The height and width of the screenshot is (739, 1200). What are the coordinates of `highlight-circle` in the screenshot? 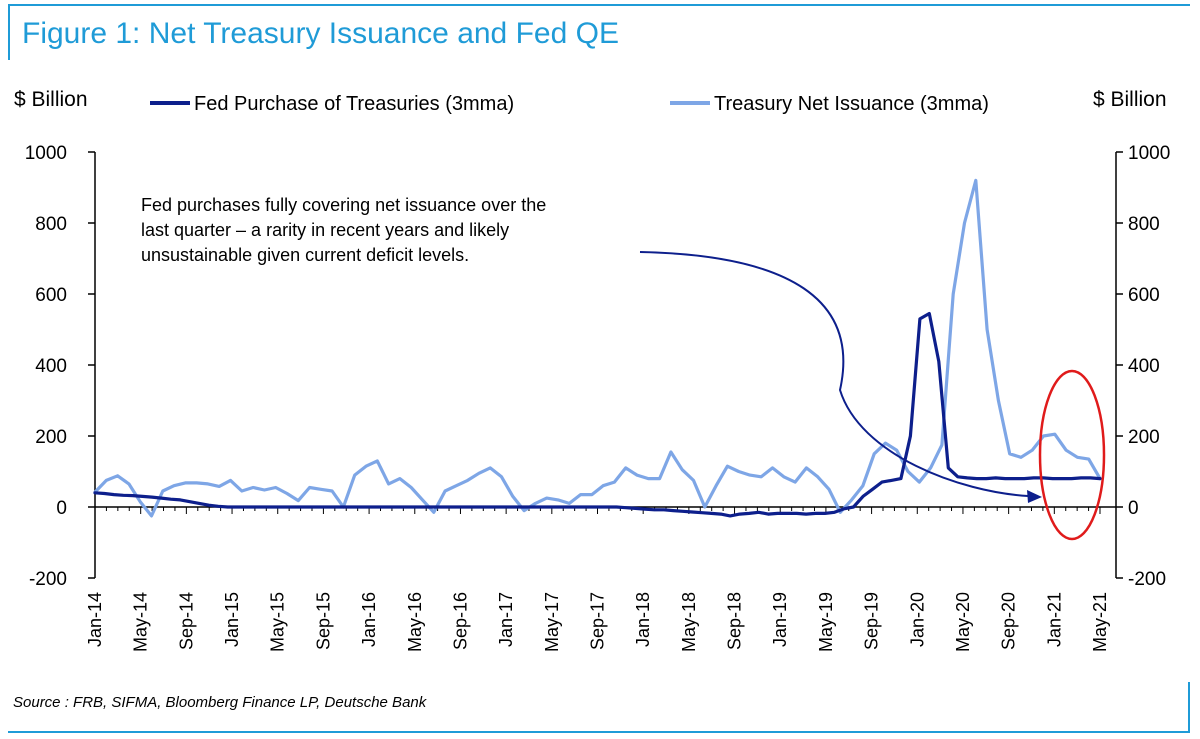 It's located at (1072, 455).